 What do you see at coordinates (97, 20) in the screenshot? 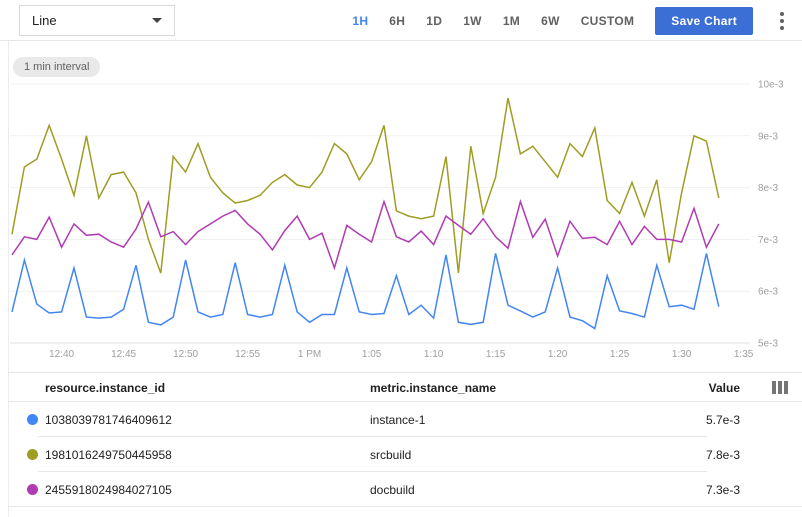
I see `chart-type-select: Line` at bounding box center [97, 20].